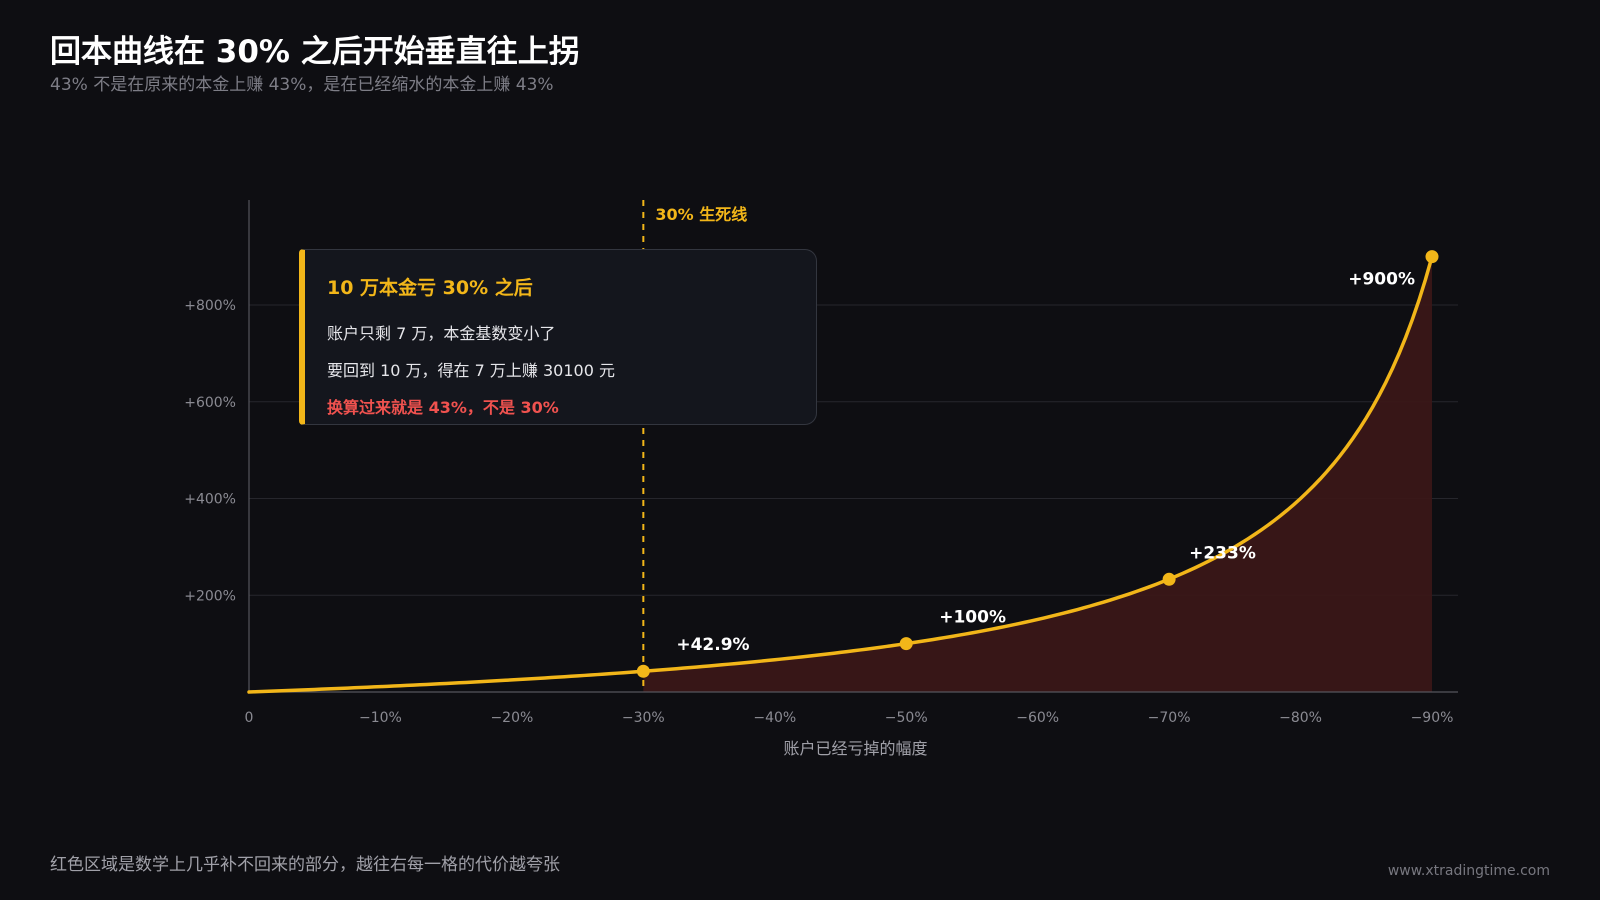  What do you see at coordinates (471, 370) in the screenshot?
I see `callout-line-2: 要回到 10 万，得在 7 万上赚 30100 元` at bounding box center [471, 370].